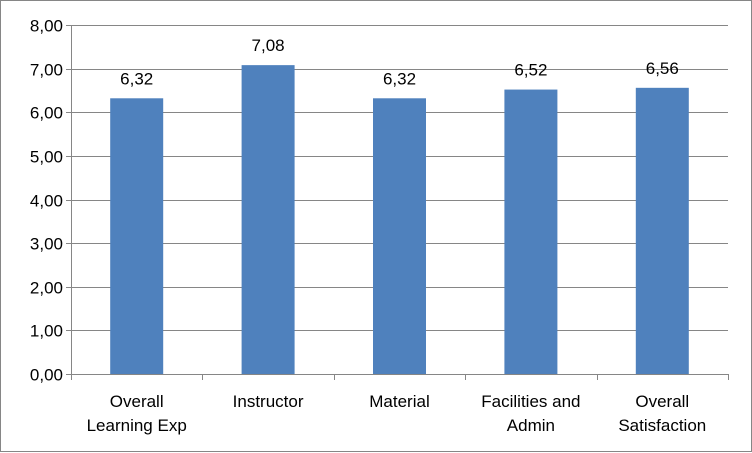 The height and width of the screenshot is (453, 752). Describe the element at coordinates (46, 70) in the screenshot. I see `y-tick-label: 7,00` at that location.